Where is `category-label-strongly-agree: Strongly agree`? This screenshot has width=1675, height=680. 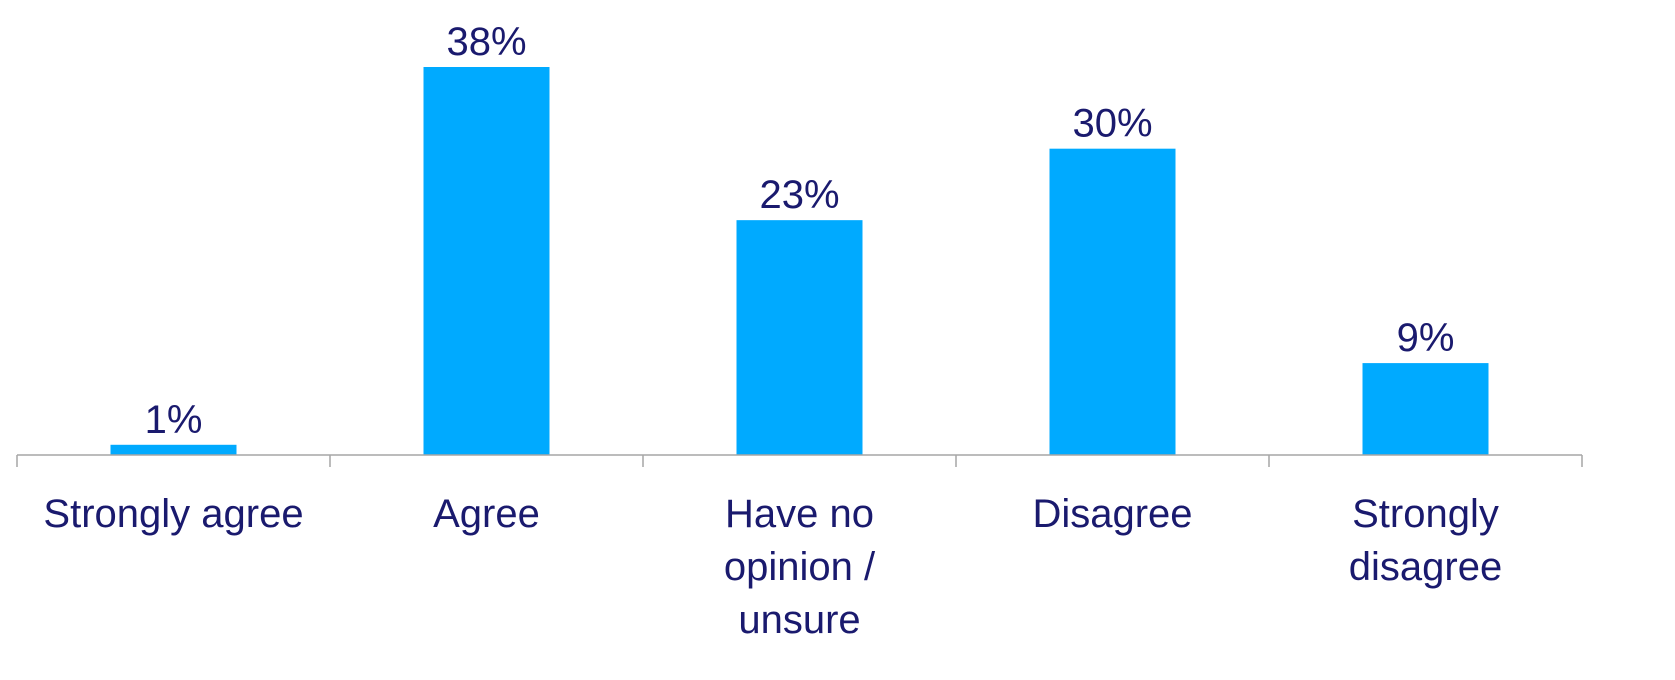 category-label-strongly-agree: Strongly agree is located at coordinates (173, 514).